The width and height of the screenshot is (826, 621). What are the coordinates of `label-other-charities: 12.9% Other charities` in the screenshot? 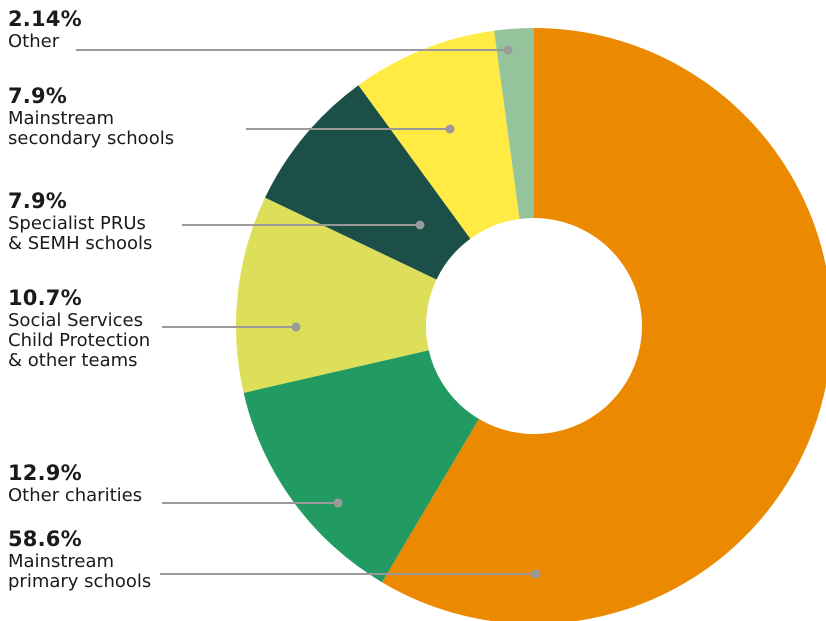 It's located at (75, 483).